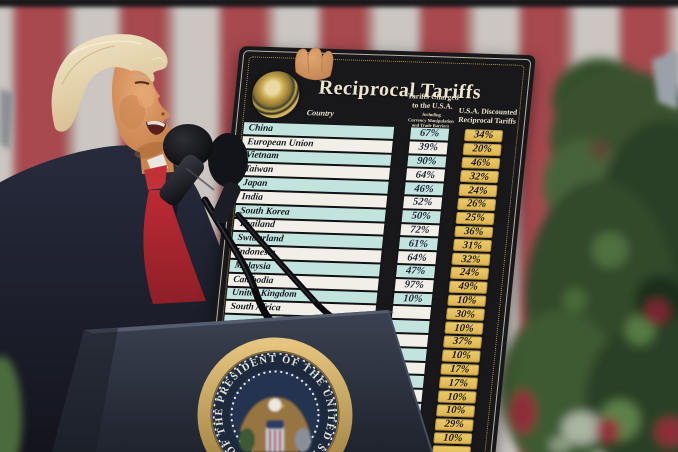  Describe the element at coordinates (150, 150) in the screenshot. I see `jaw-shadow` at that location.